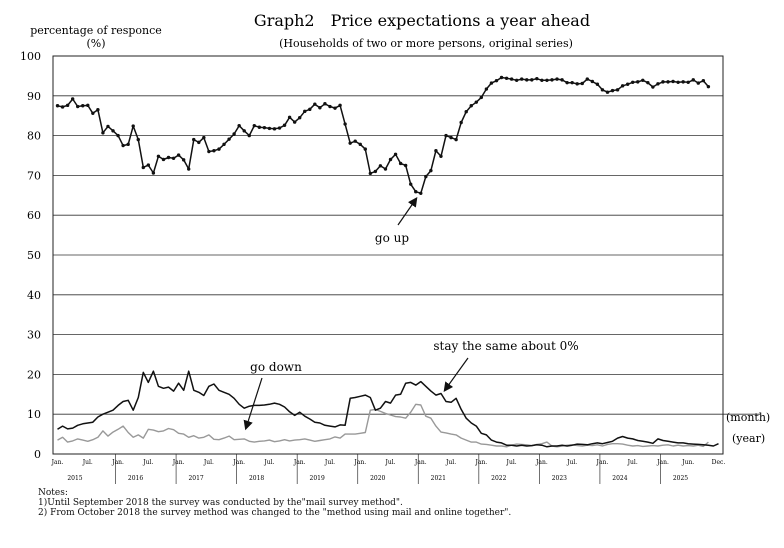 Image resolution: width=784 pixels, height=548 pixels. Describe the element at coordinates (317, 478) in the screenshot. I see `year-label-2019: 2019` at that location.